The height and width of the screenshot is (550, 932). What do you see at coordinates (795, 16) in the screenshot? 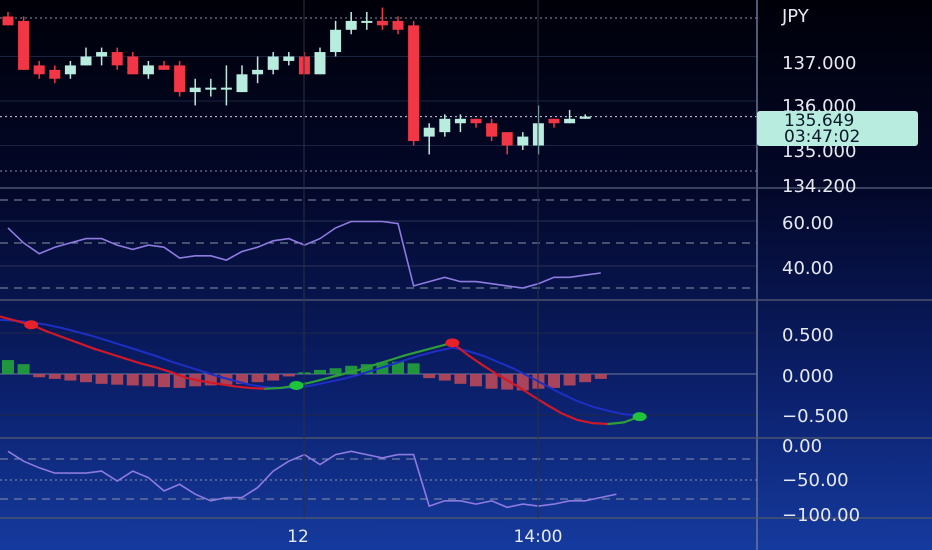
I see `currency-label: JPY` at bounding box center [795, 16].